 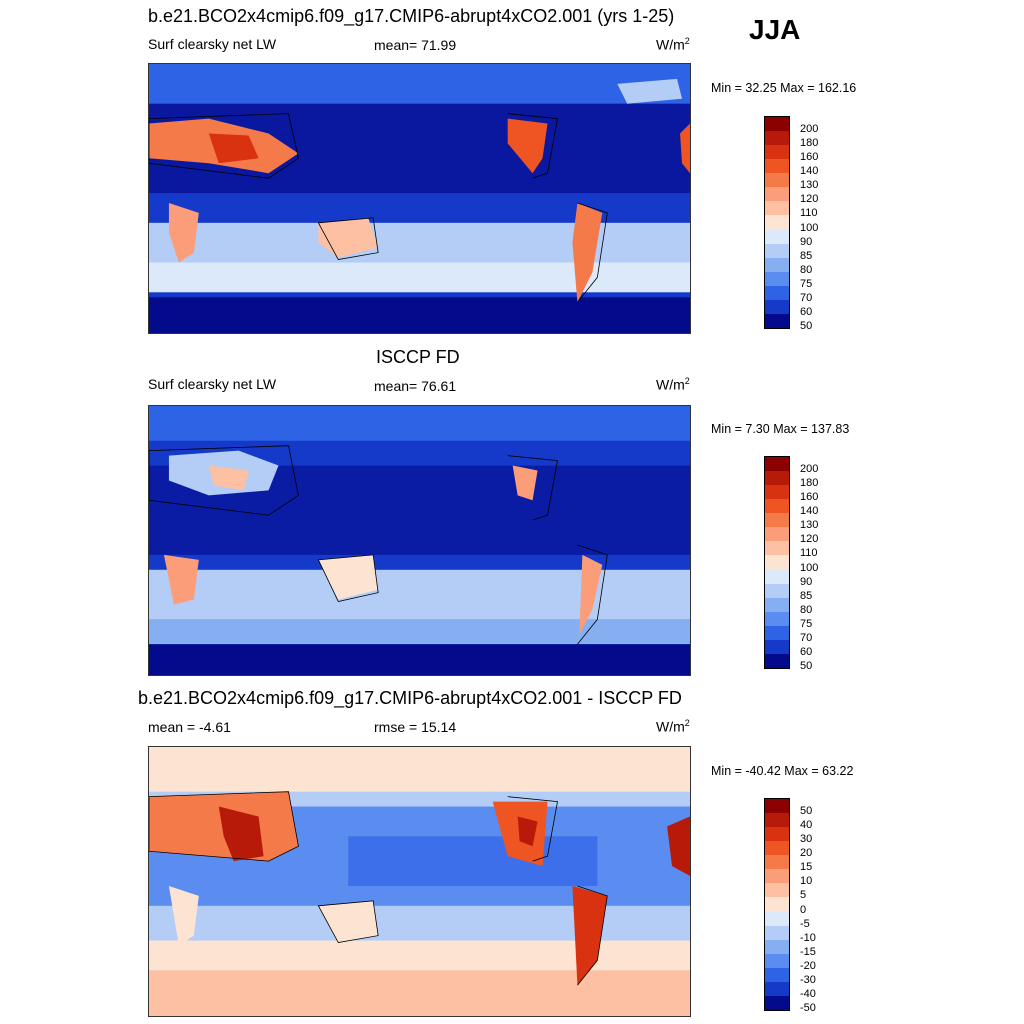 I want to click on colorbar-tick-label: 30, so click(x=806, y=839).